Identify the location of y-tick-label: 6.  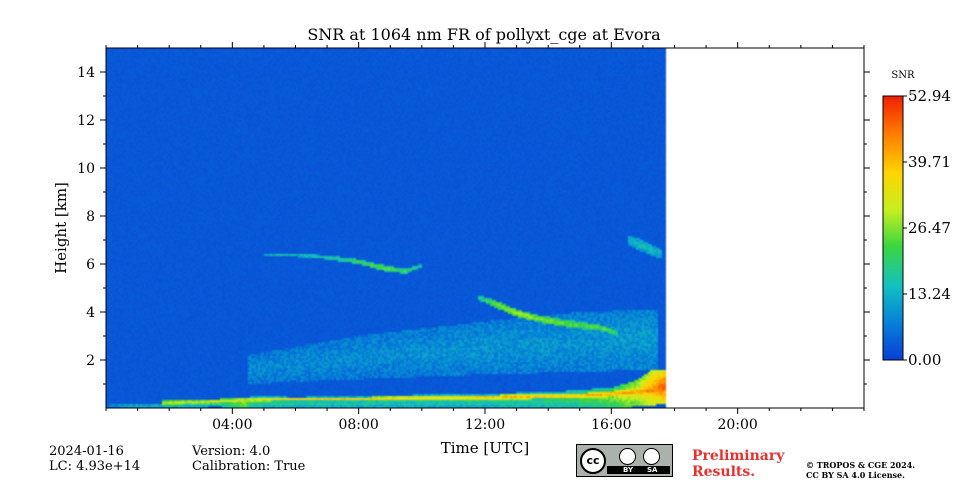
(90, 265).